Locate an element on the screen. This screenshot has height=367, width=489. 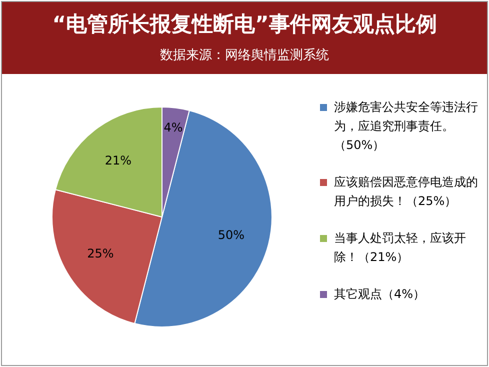
legend-label: 应该赔偿因恶意停电造成的用户的损失！（25%） is located at coordinates (406, 192).